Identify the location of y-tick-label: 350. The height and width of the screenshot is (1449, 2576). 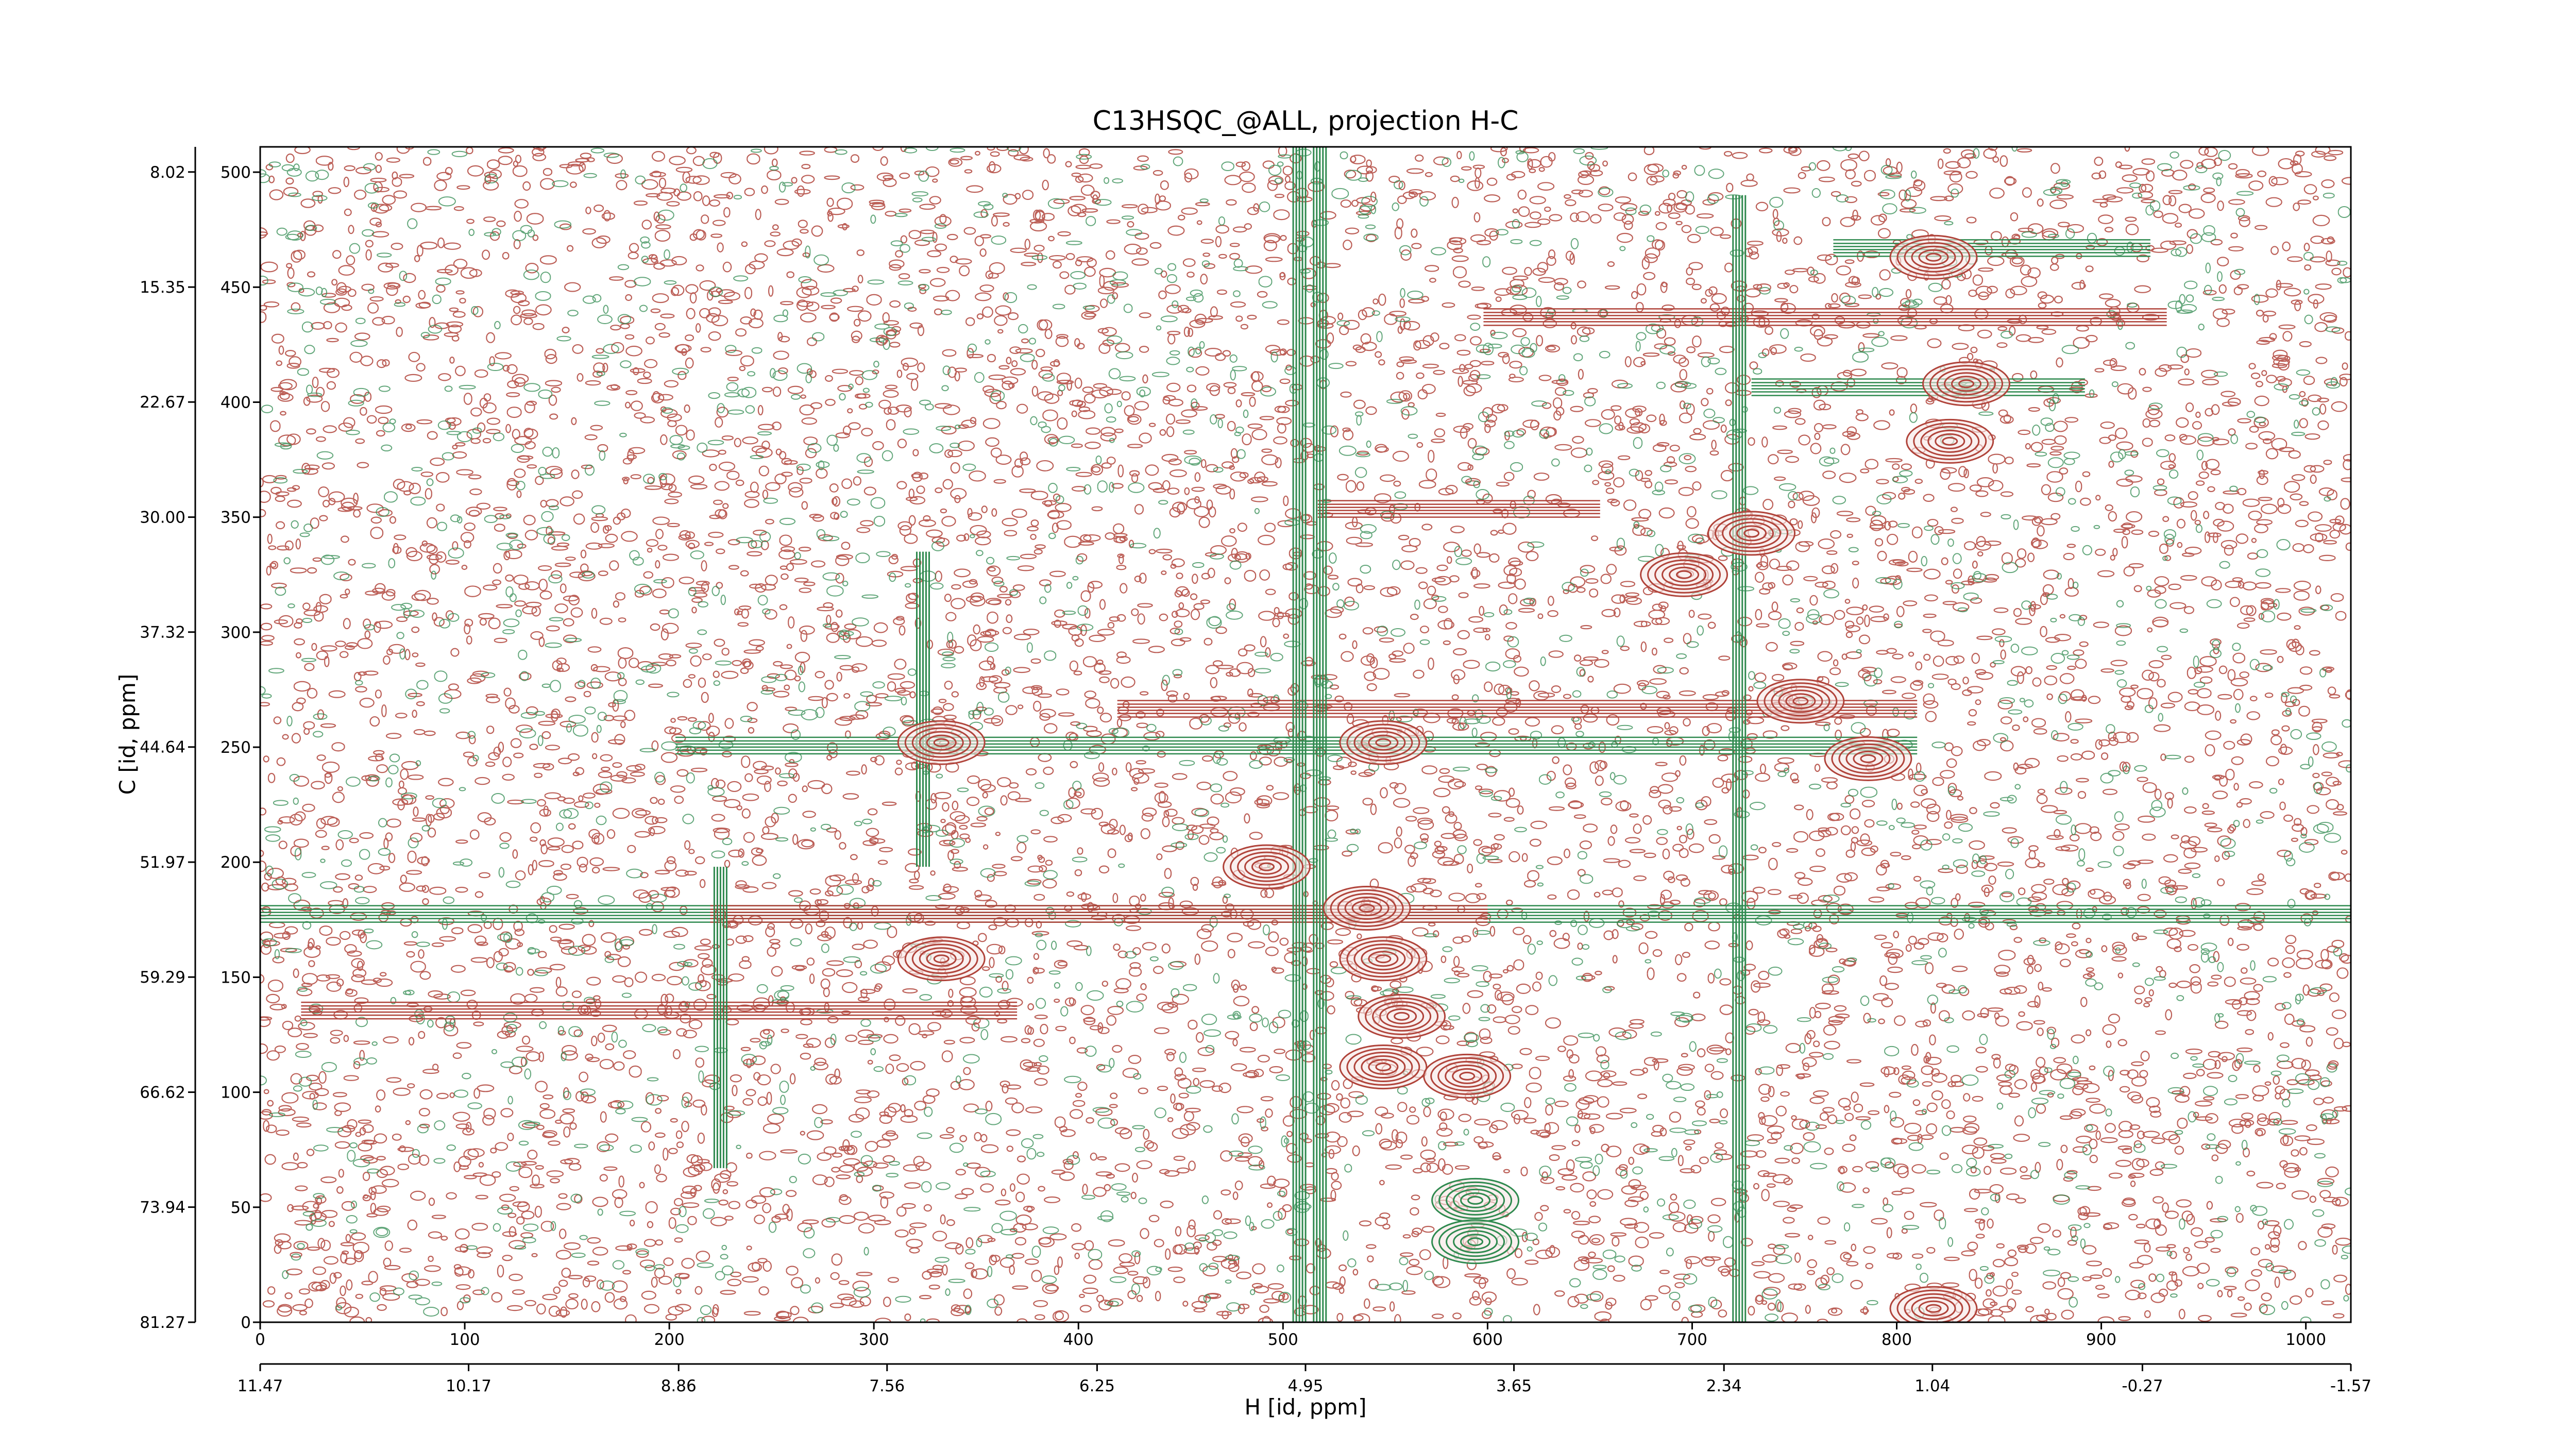
(236, 518).